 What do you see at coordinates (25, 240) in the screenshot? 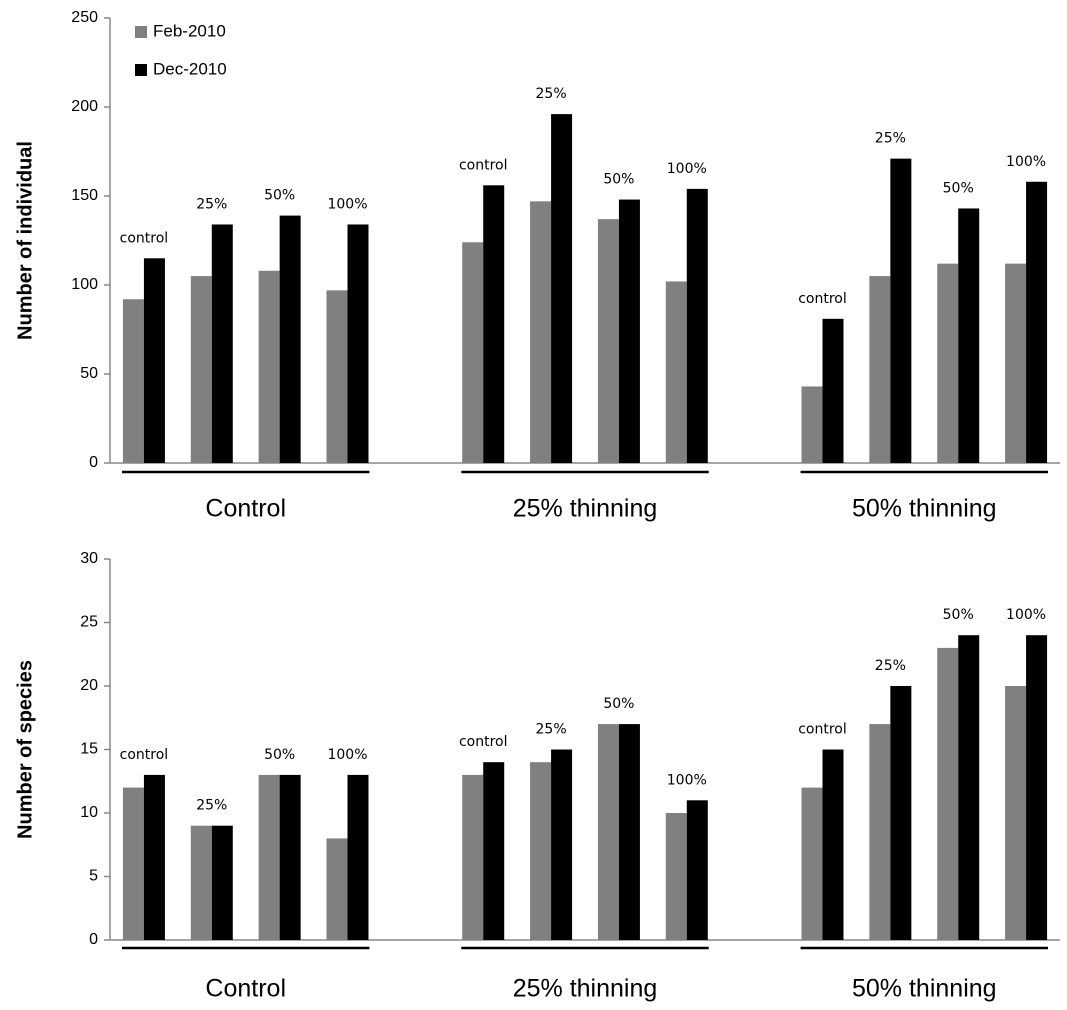
I see `y-axis-title: Number of individual` at bounding box center [25, 240].